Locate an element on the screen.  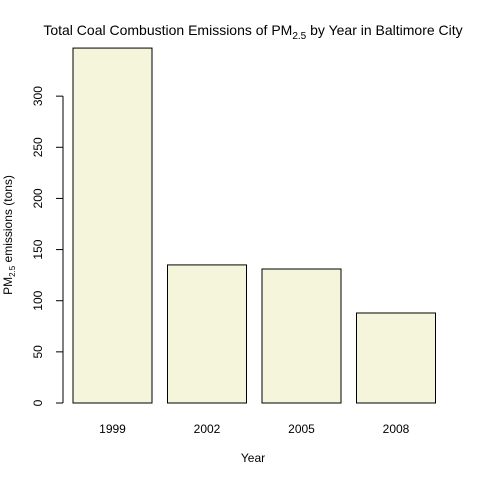
y-tick-label-300: 300 is located at coordinates (38, 96).